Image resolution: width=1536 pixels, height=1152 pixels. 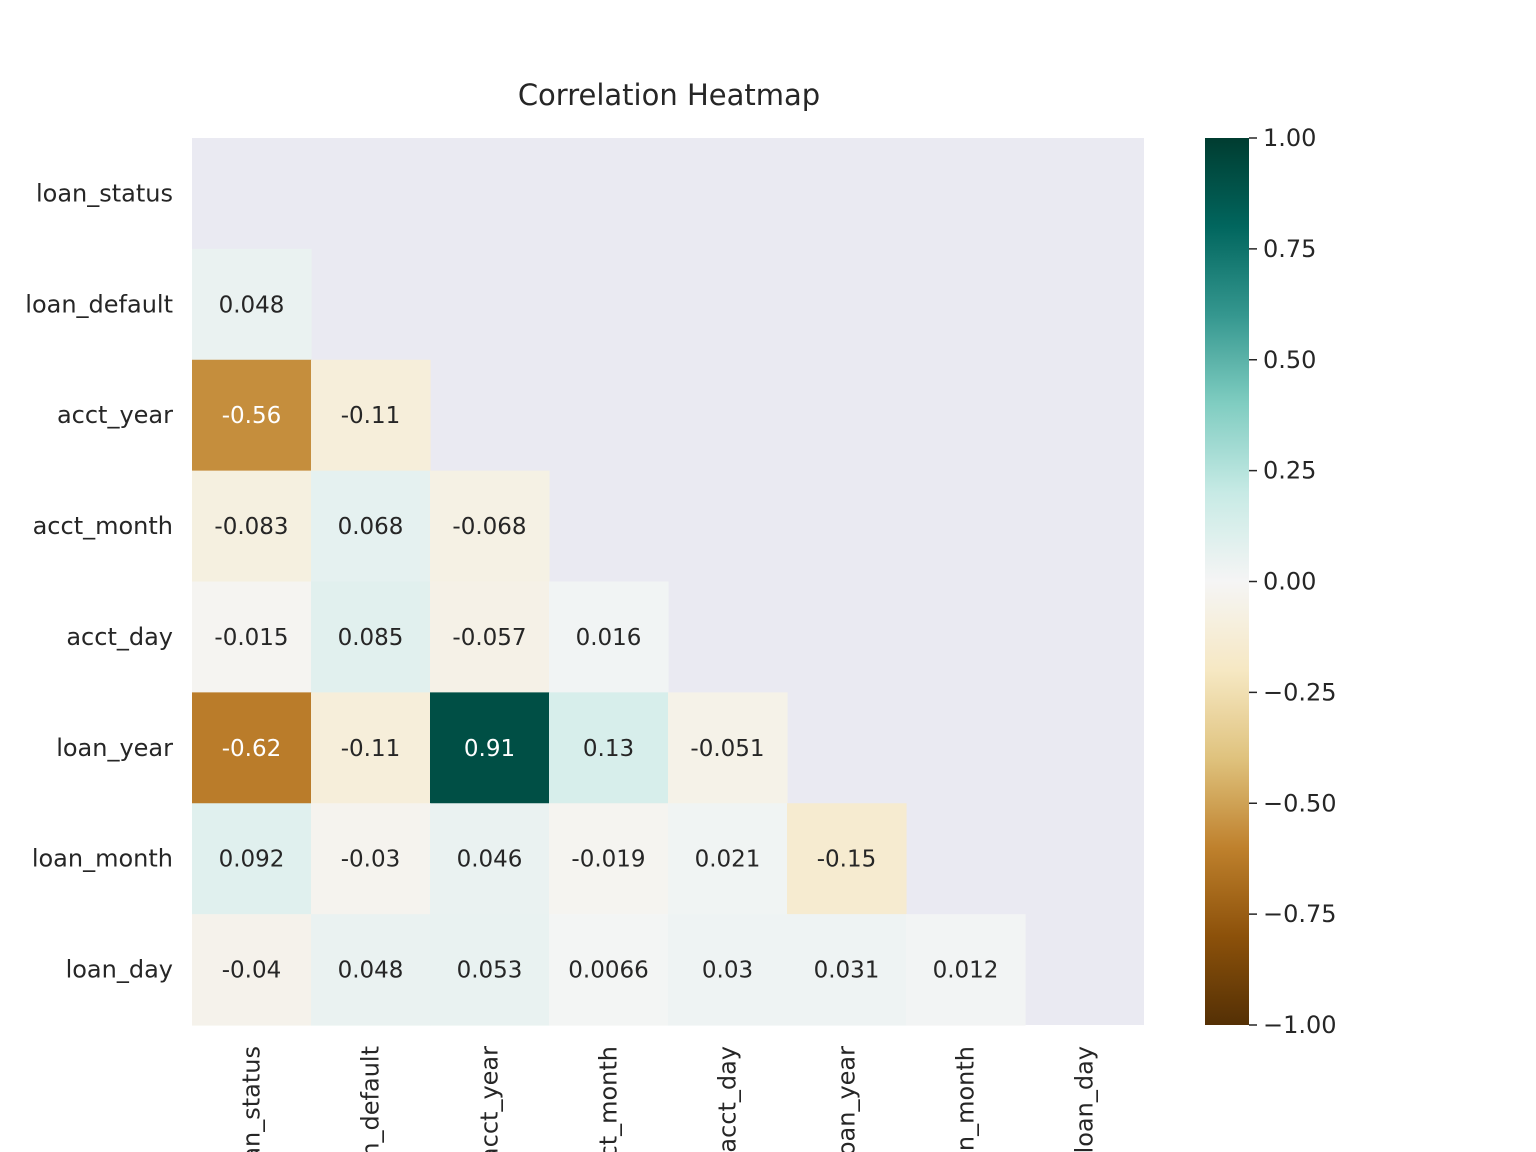 I want to click on cell-value-label: -0.019, so click(x=608, y=860).